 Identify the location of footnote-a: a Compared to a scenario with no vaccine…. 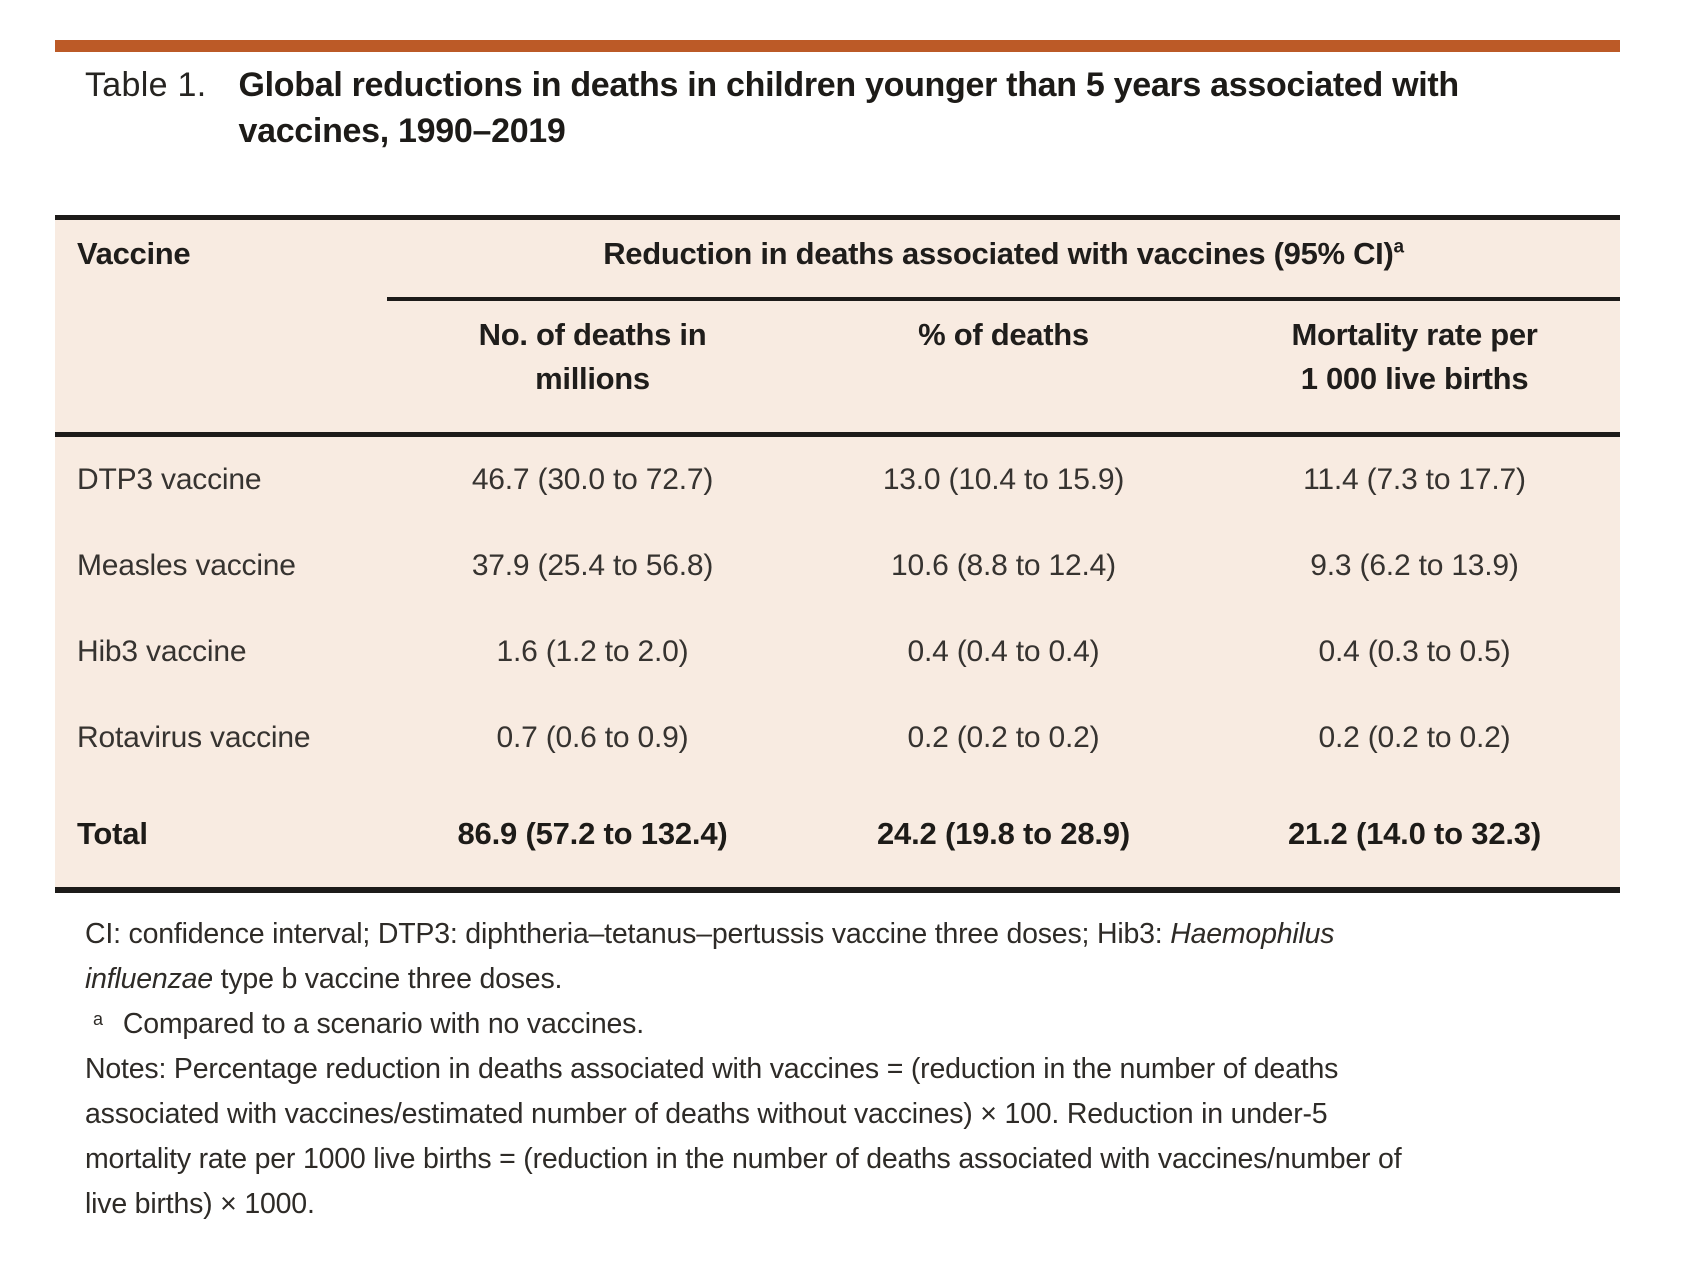
(850, 1024).